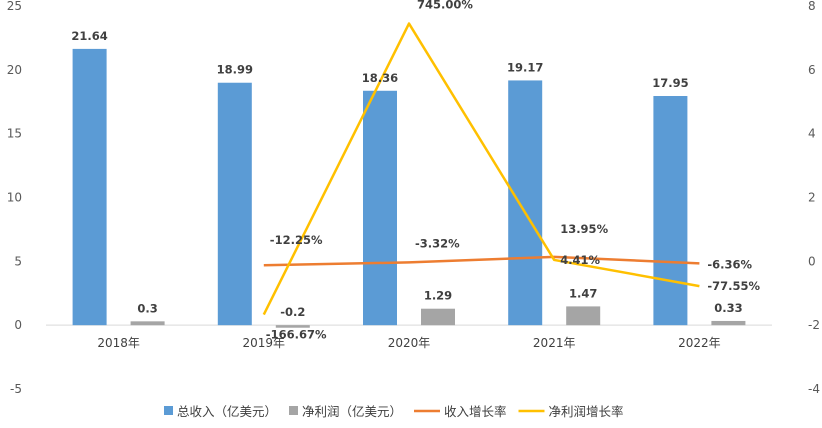 The image size is (822, 428). What do you see at coordinates (481, 261) in the screenshot?
I see `line-series` at bounding box center [481, 261].